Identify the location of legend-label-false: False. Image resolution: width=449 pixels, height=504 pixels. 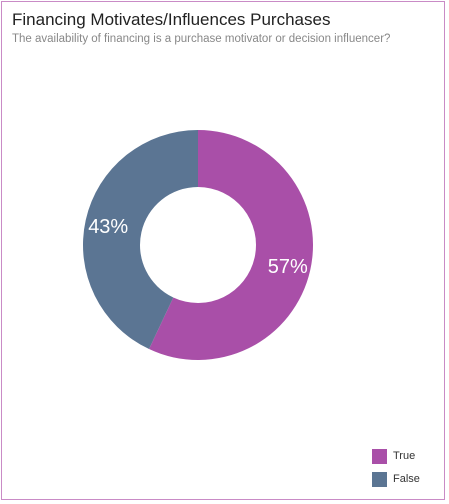
(406, 479).